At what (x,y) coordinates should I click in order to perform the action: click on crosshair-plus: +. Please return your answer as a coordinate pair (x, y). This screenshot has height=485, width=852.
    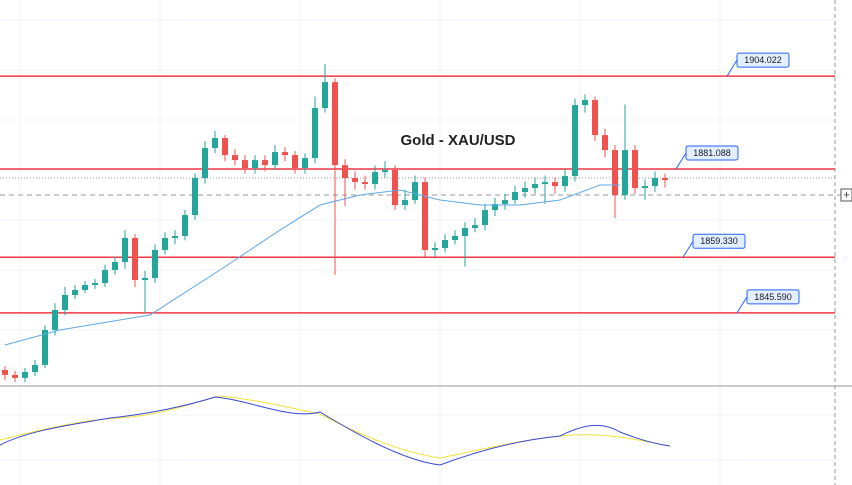
    Looking at the image, I should click on (846, 195).